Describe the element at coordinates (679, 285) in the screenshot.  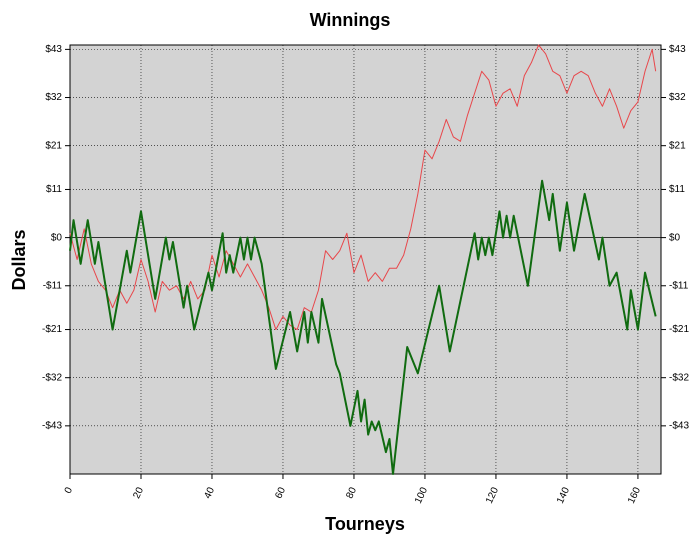
I see `y-tick-label-right: -$11` at that location.